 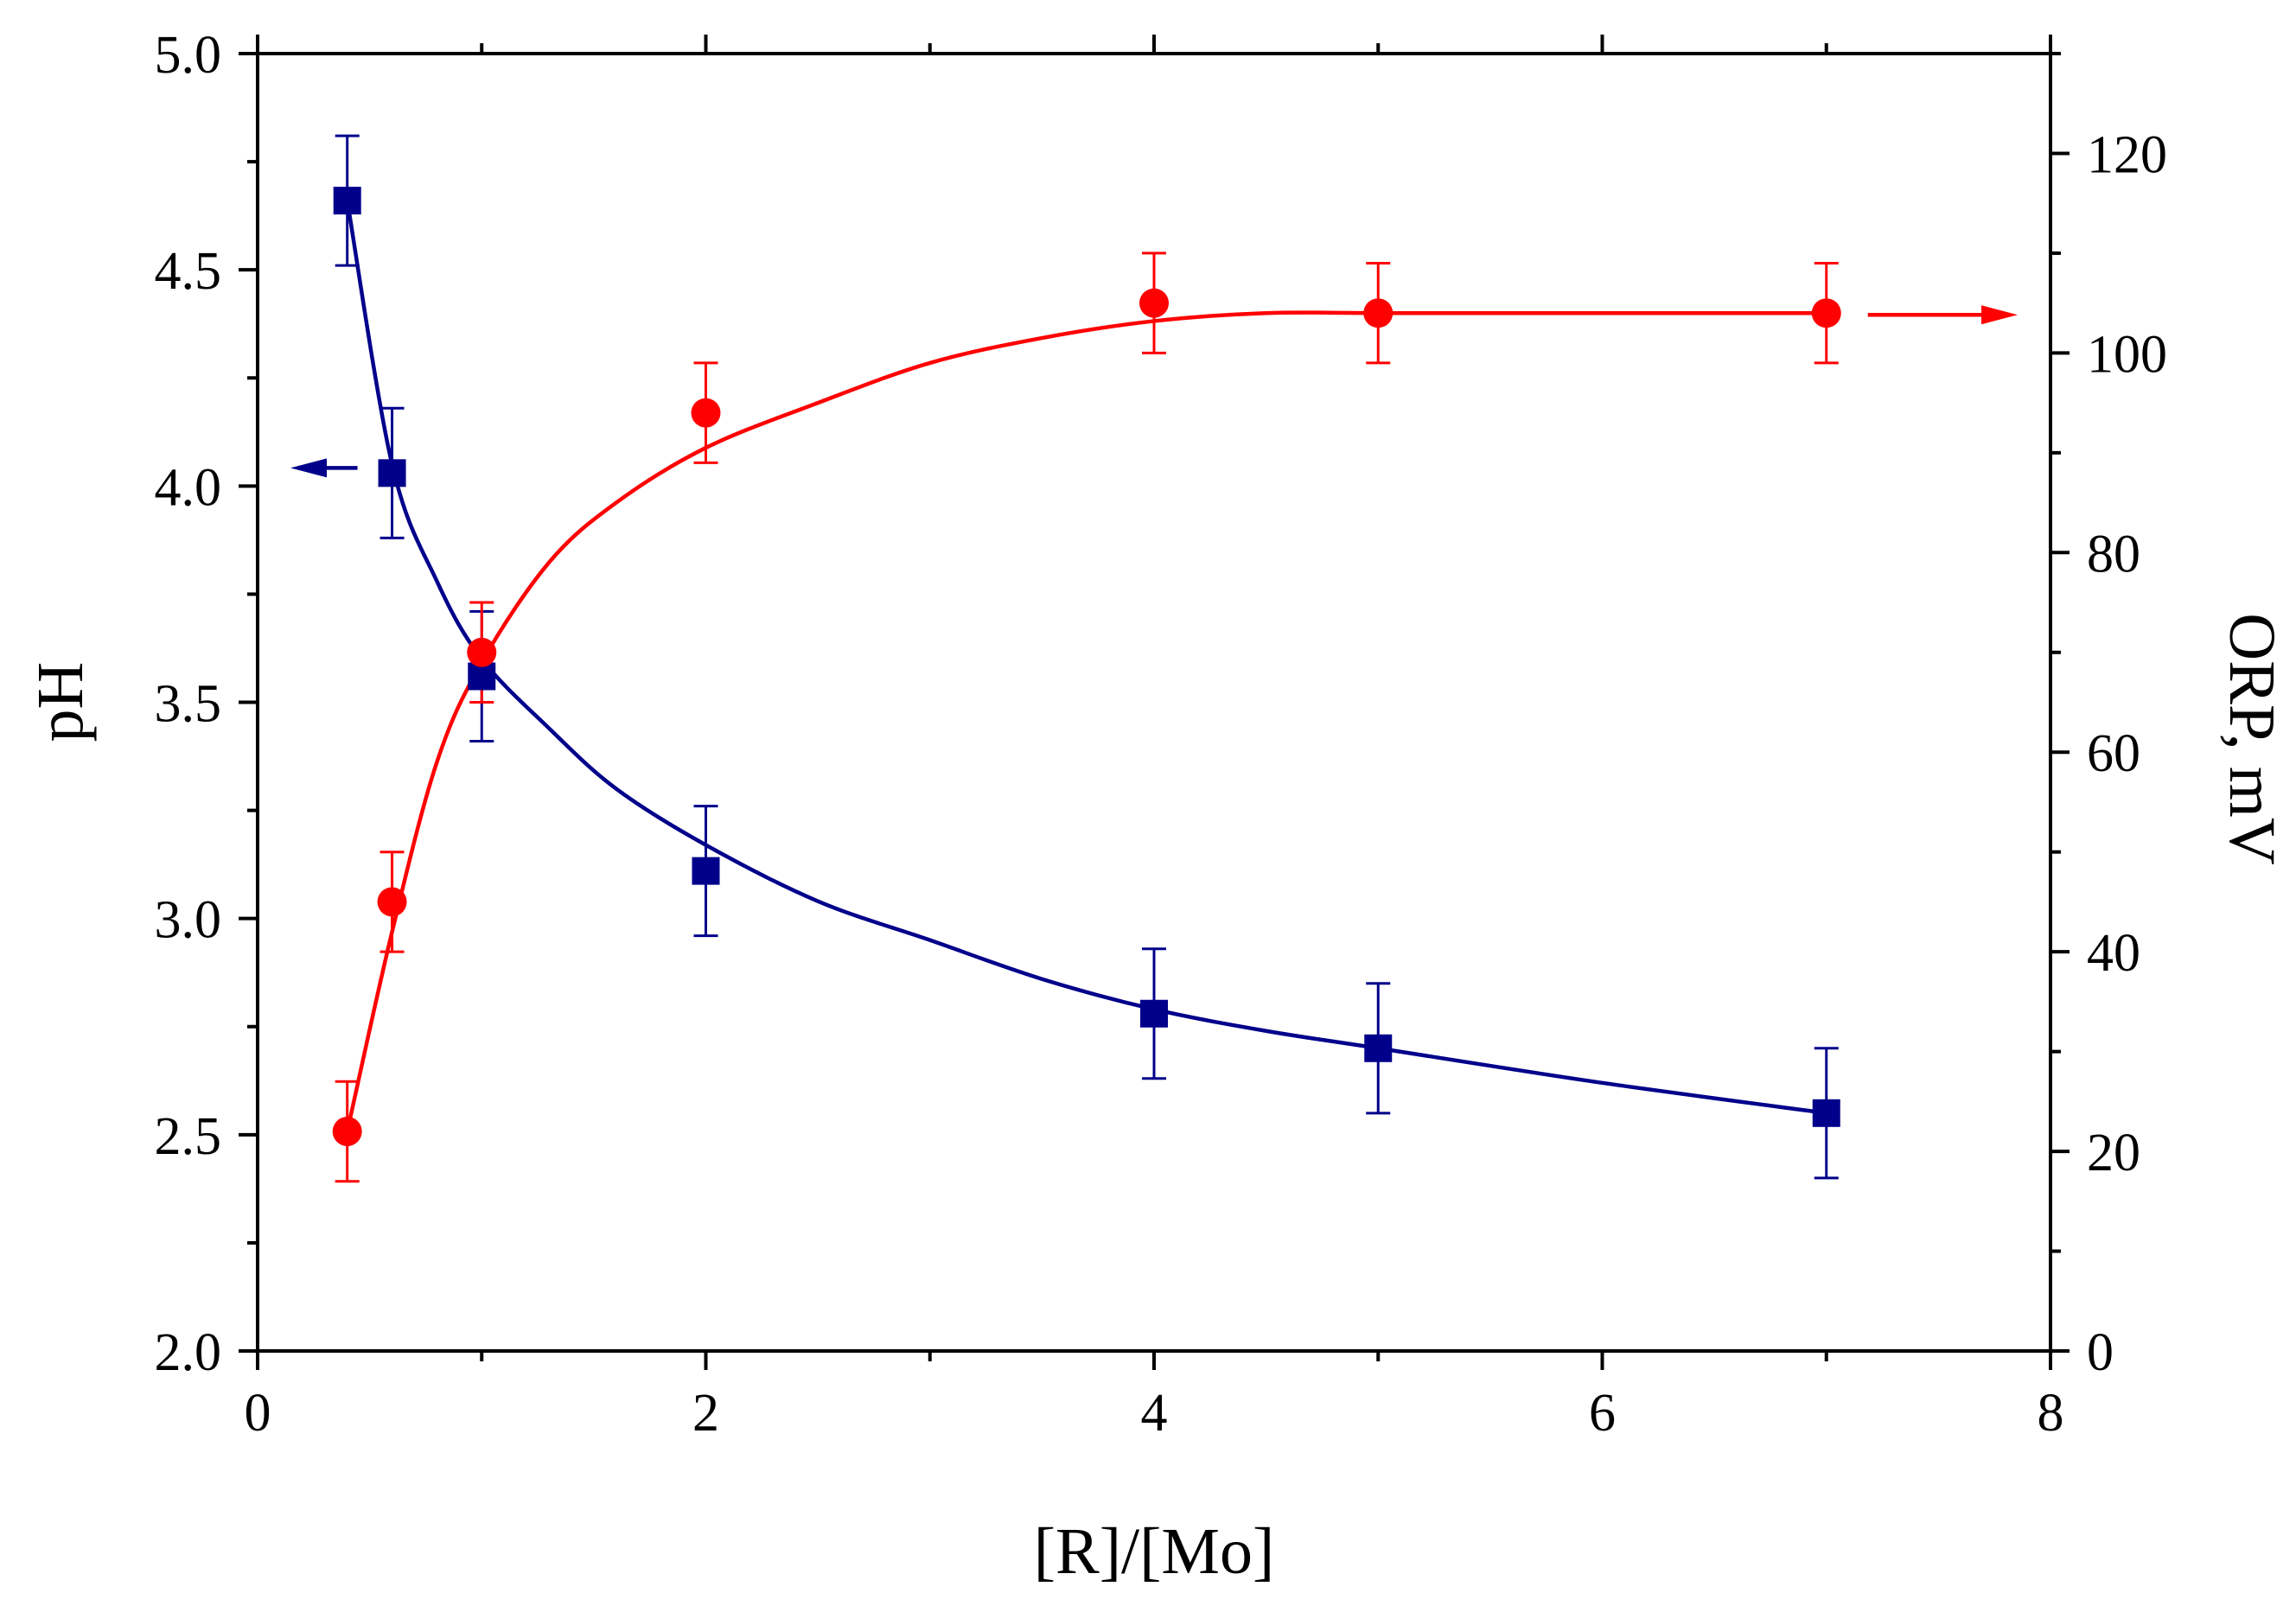 What do you see at coordinates (1154, 1413) in the screenshot?
I see `x-tick-label: 4` at bounding box center [1154, 1413].